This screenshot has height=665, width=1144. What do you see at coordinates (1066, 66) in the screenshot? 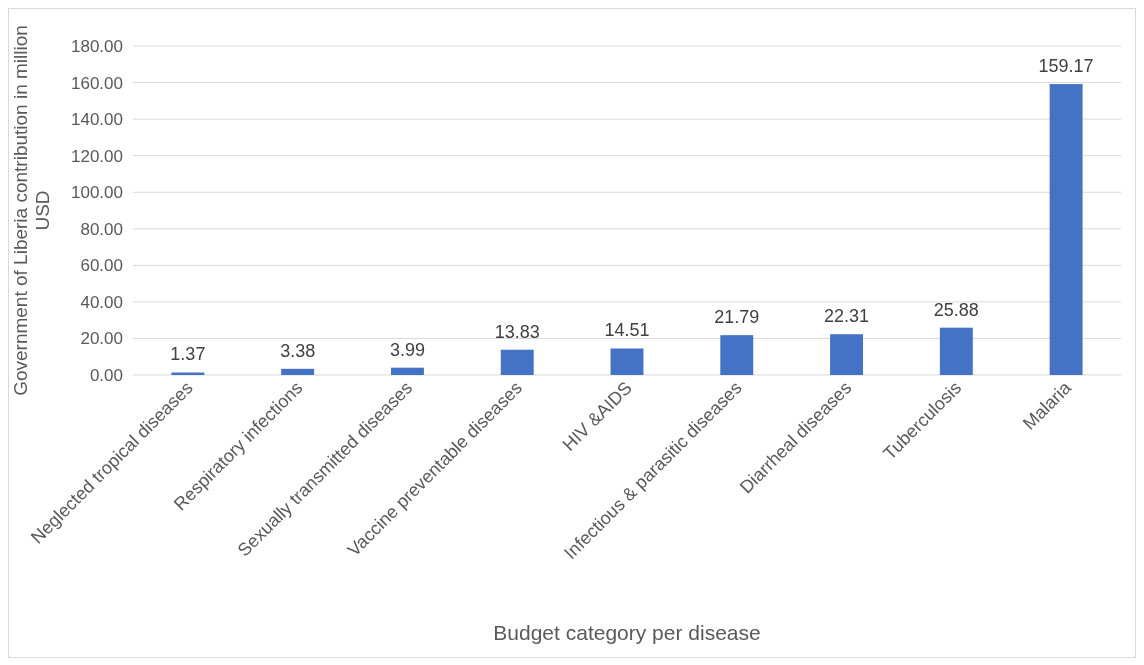
I see `data-label: 159.17` at bounding box center [1066, 66].